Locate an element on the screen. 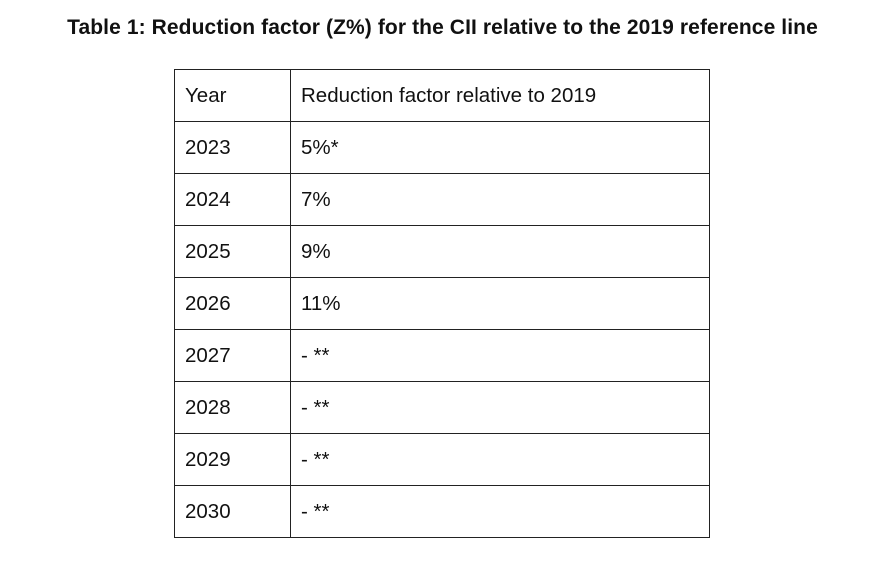 The width and height of the screenshot is (885, 579). table-row: 2023 5%* is located at coordinates (442, 147).